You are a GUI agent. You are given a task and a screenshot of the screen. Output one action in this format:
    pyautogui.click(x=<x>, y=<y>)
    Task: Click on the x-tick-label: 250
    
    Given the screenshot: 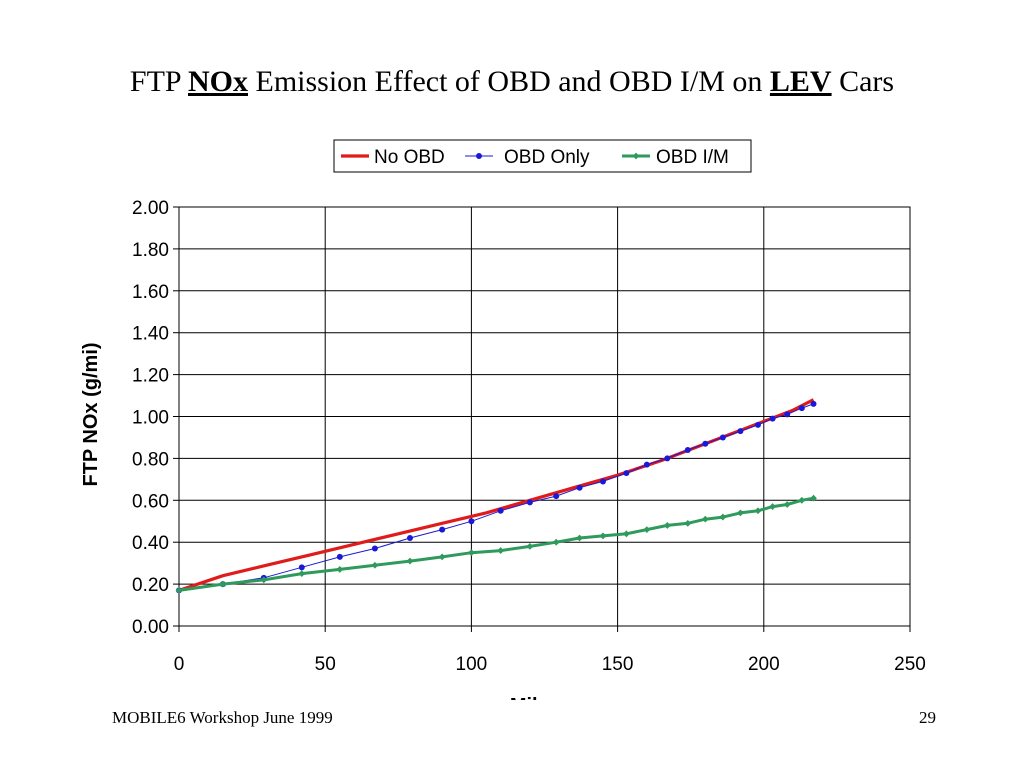 What is the action you would take?
    pyautogui.click(x=910, y=664)
    